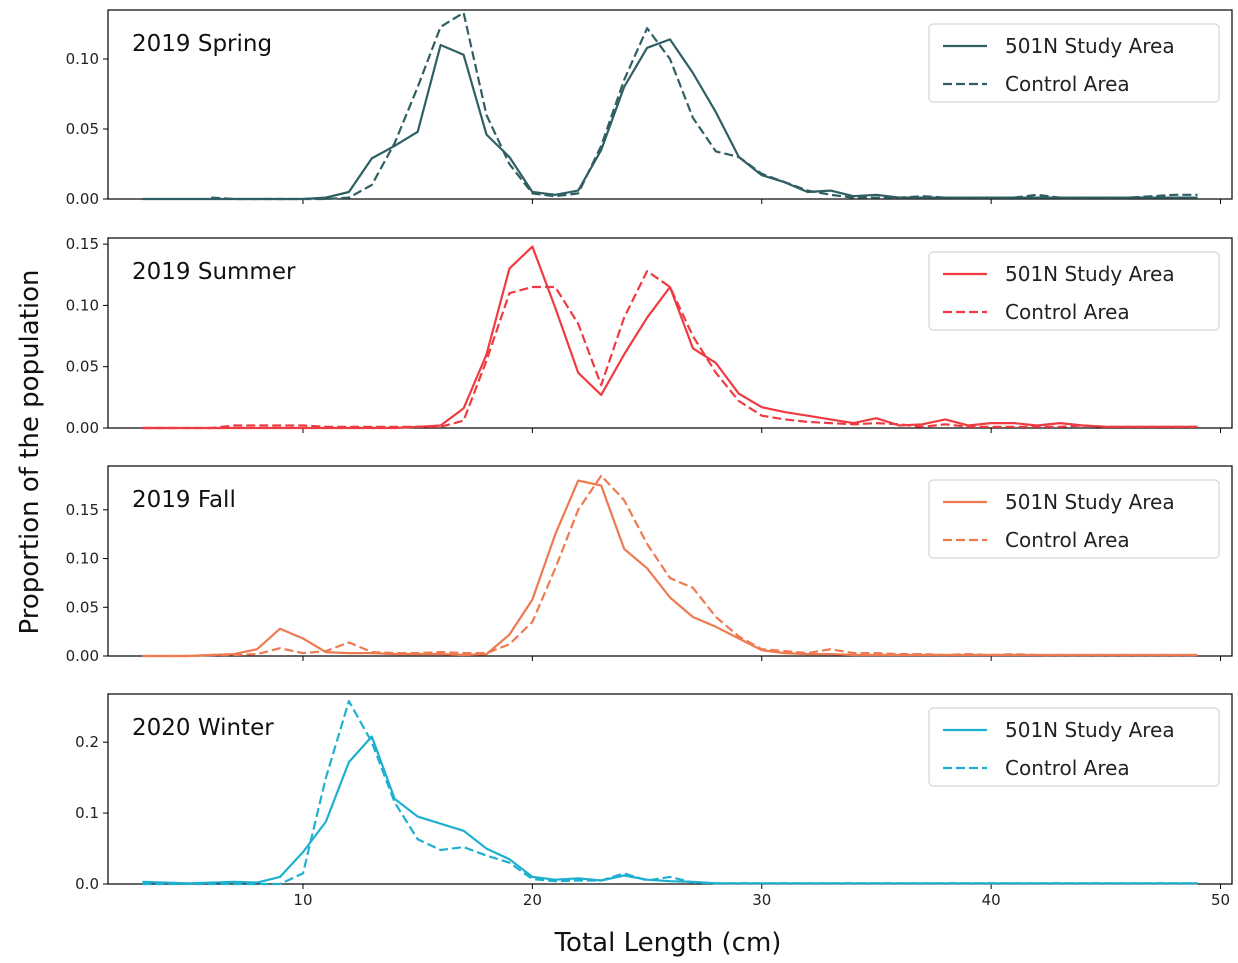 The height and width of the screenshot is (963, 1238). Describe the element at coordinates (761, 900) in the screenshot. I see `x-tick-label: 30` at that location.